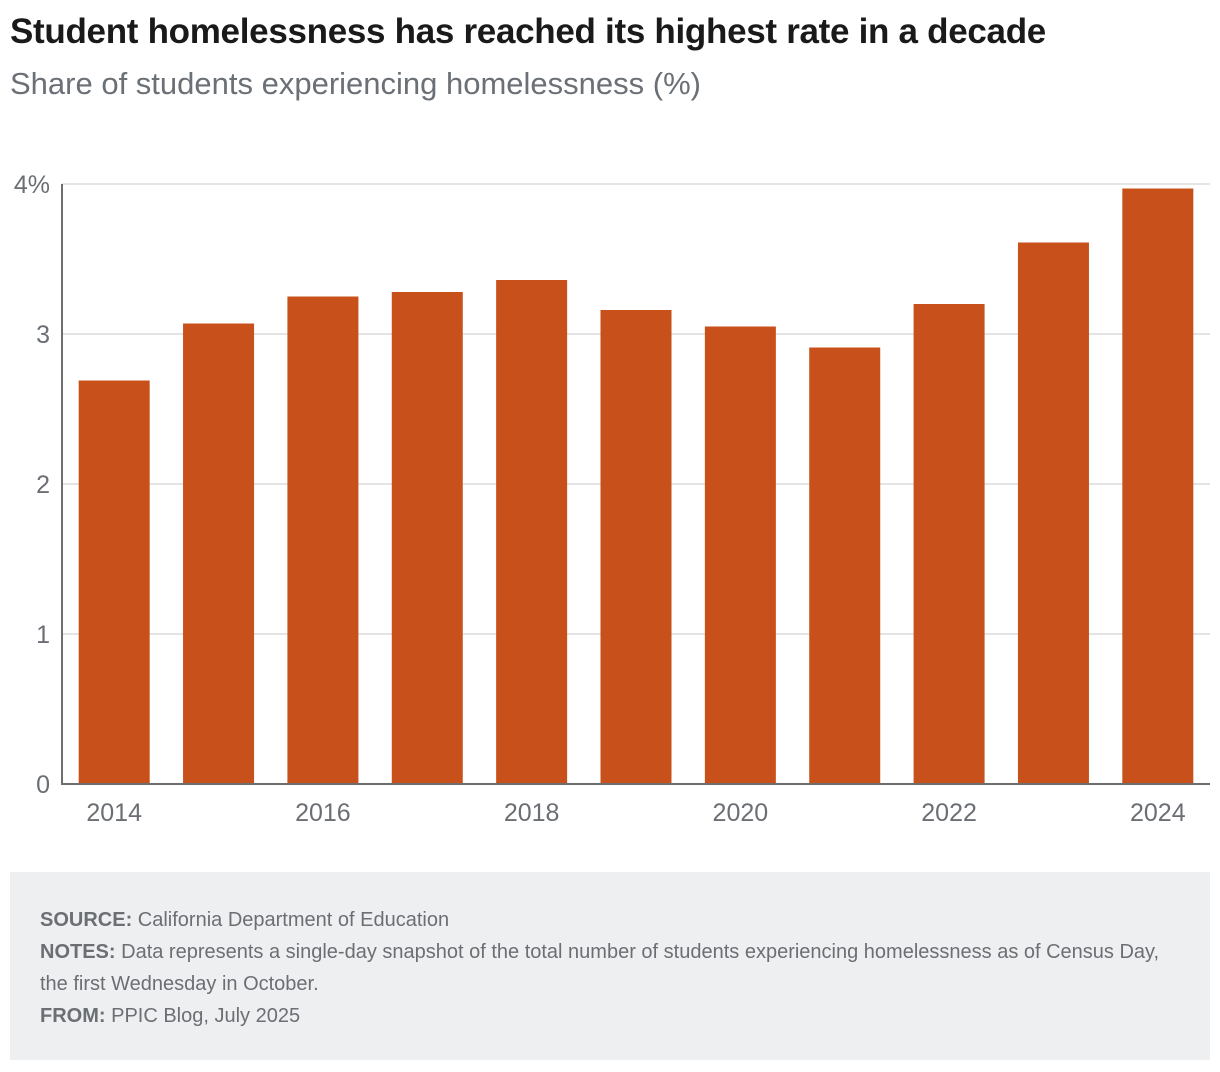  I want to click on source-label: SOURCE:, so click(86, 920).